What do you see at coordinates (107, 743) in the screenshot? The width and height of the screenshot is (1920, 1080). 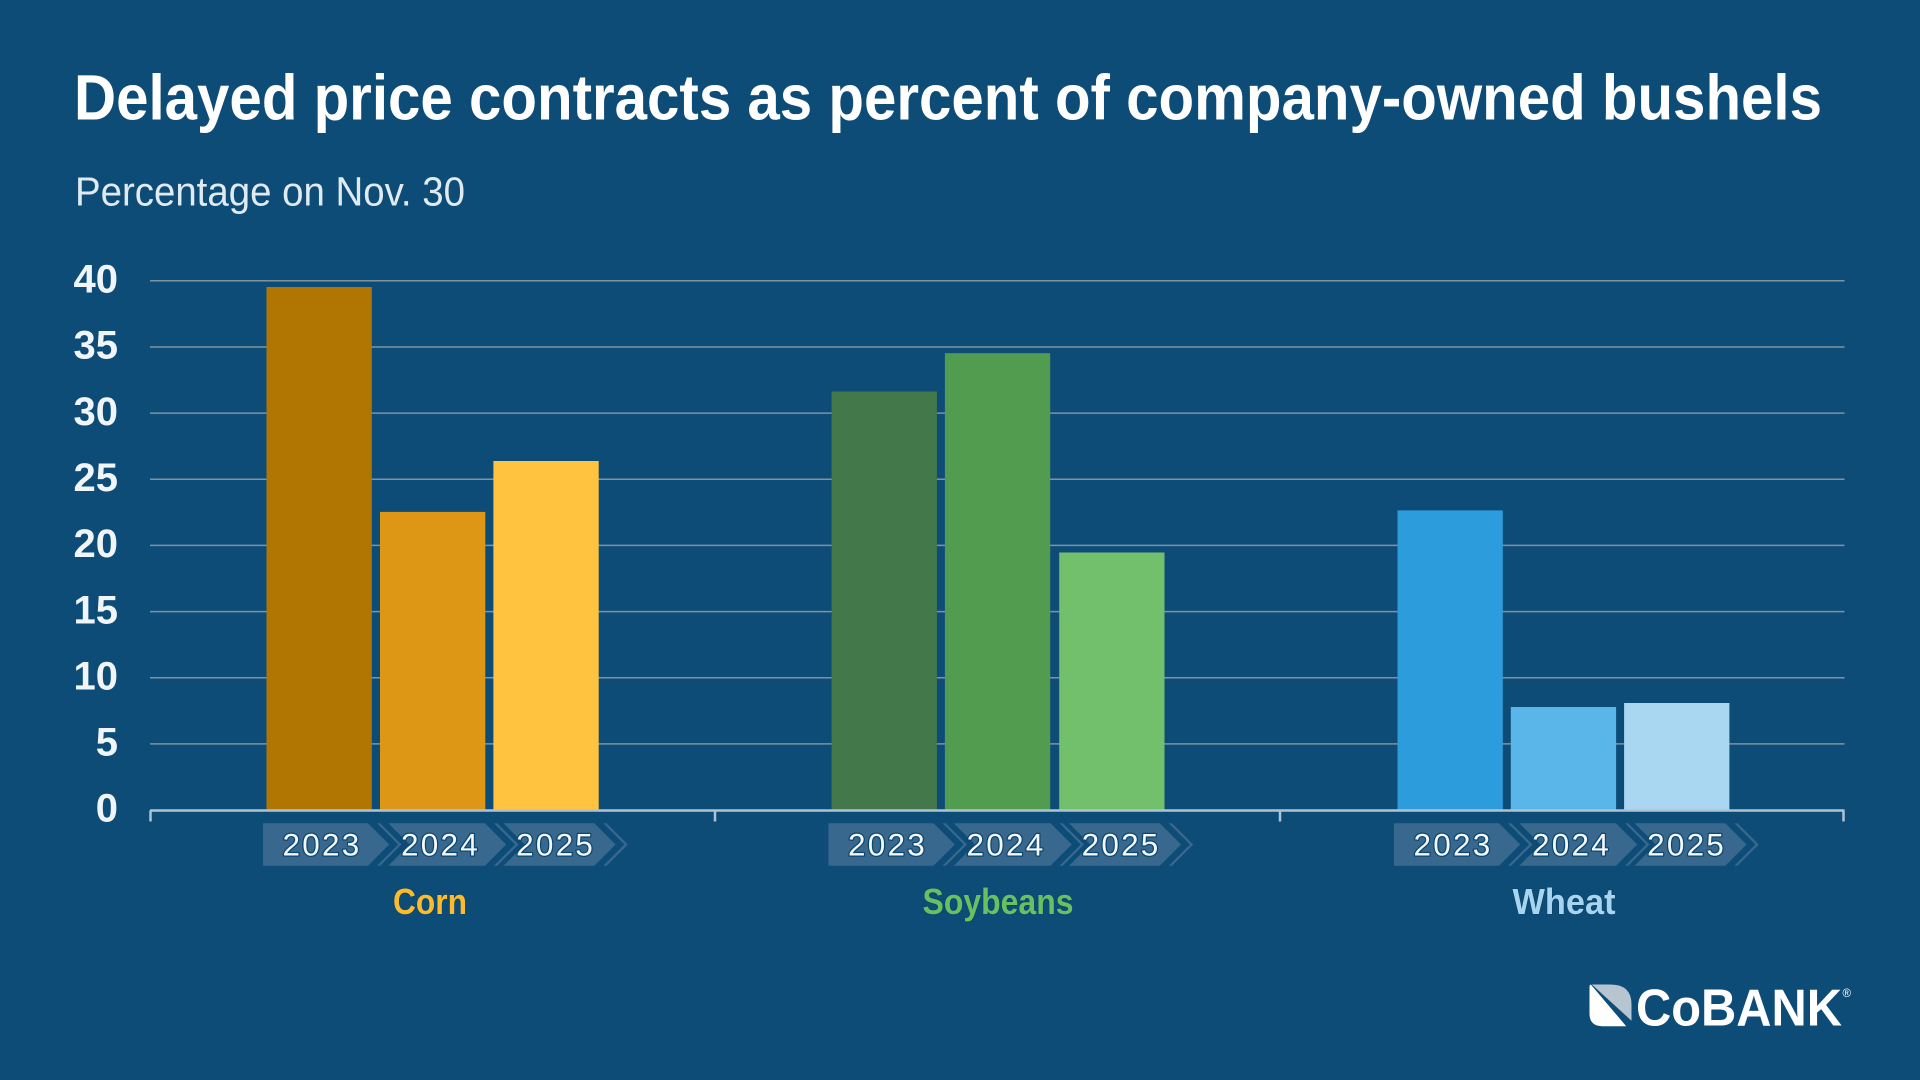 I see `svg-text: 5` at bounding box center [107, 743].